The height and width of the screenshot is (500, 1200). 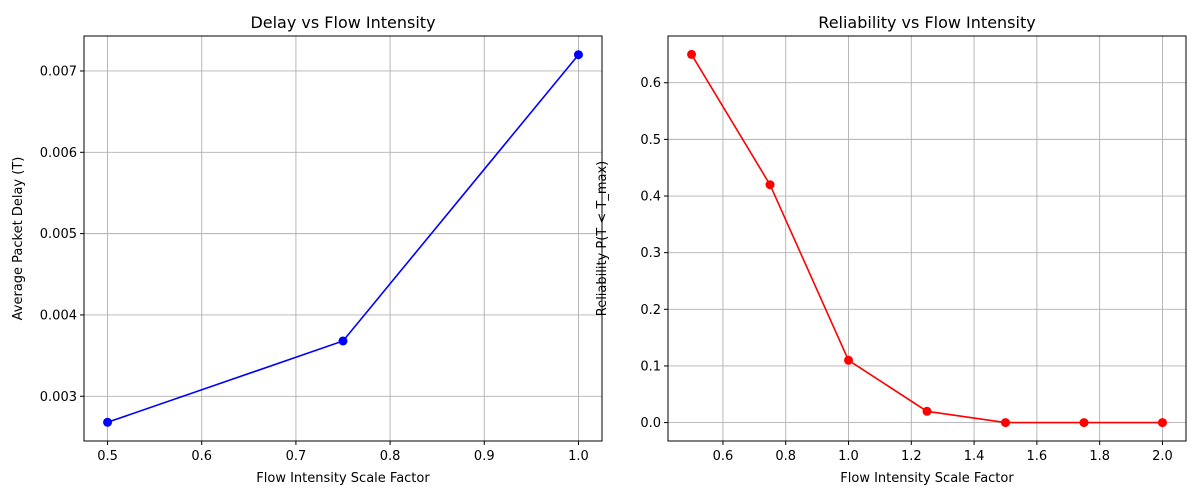 What do you see at coordinates (650, 253) in the screenshot?
I see `y-tick-label: 0.3` at bounding box center [650, 253].